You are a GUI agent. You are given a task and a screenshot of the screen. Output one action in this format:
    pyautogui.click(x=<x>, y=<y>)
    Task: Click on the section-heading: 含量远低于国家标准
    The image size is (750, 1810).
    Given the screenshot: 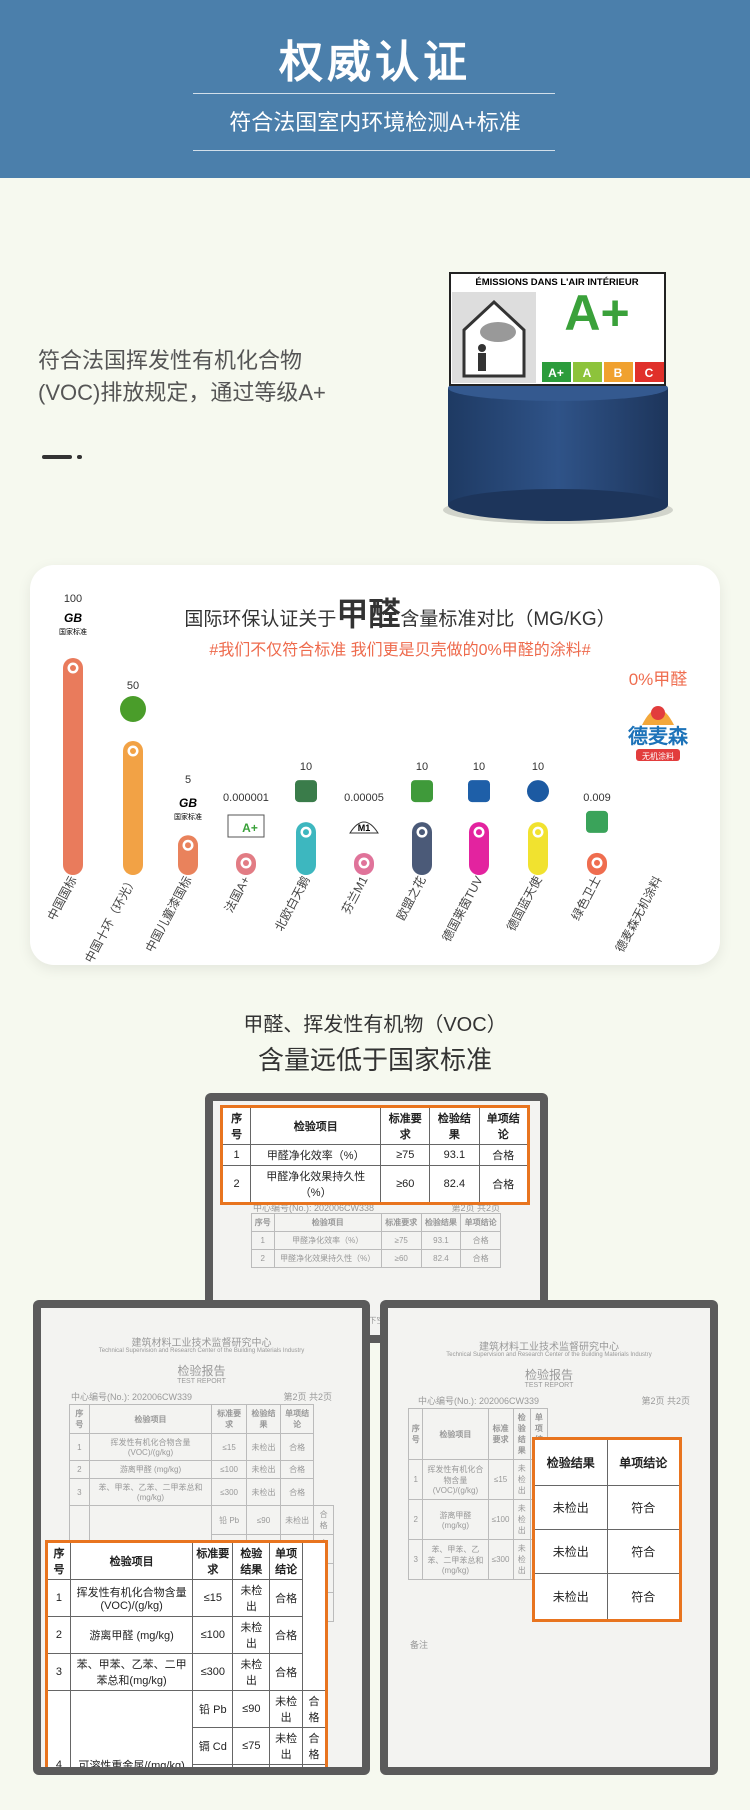 What is the action you would take?
    pyautogui.click(x=374, y=1060)
    